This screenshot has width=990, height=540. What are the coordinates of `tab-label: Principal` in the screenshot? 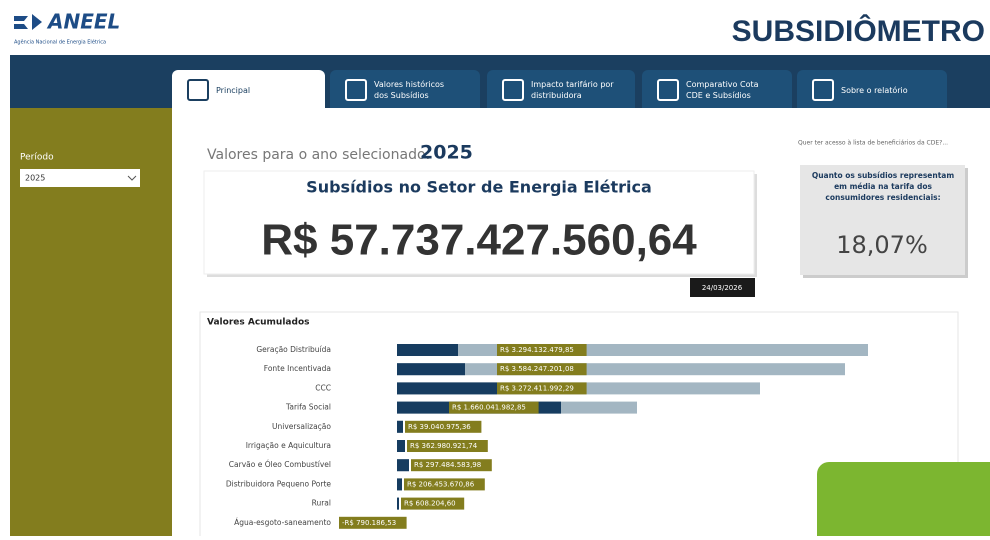 It's located at (233, 90).